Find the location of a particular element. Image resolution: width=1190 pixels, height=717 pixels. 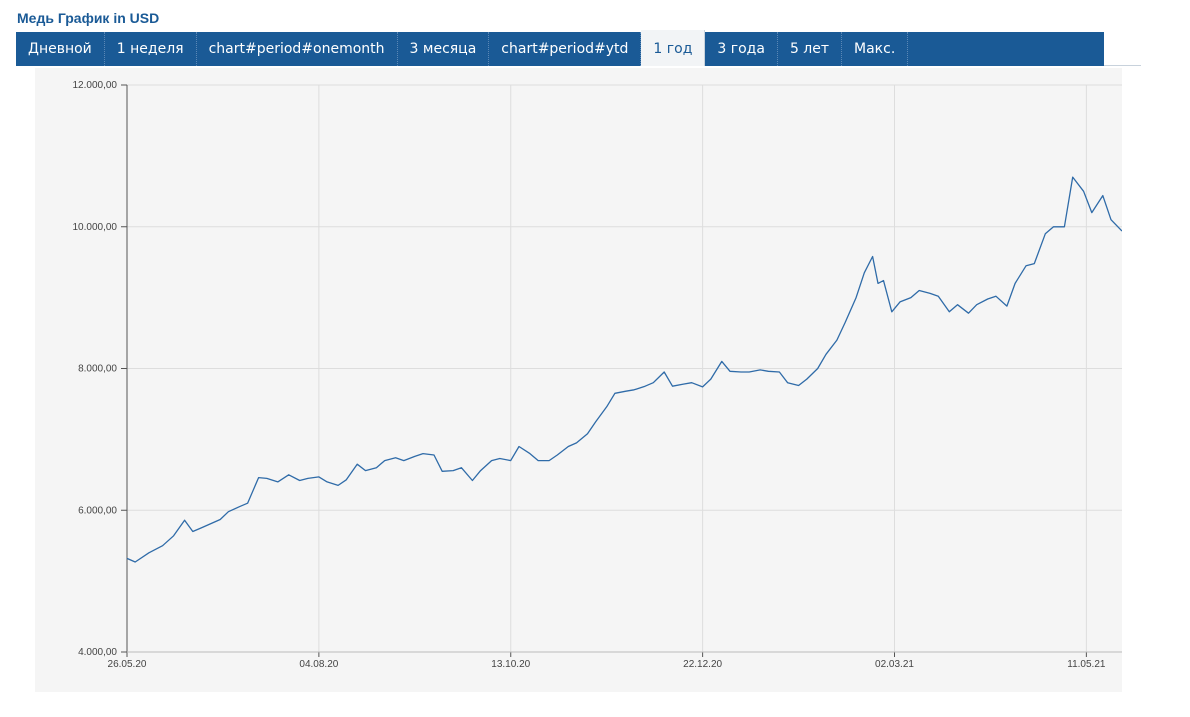

tab-period-2: chart#period#onemonth is located at coordinates (297, 49).